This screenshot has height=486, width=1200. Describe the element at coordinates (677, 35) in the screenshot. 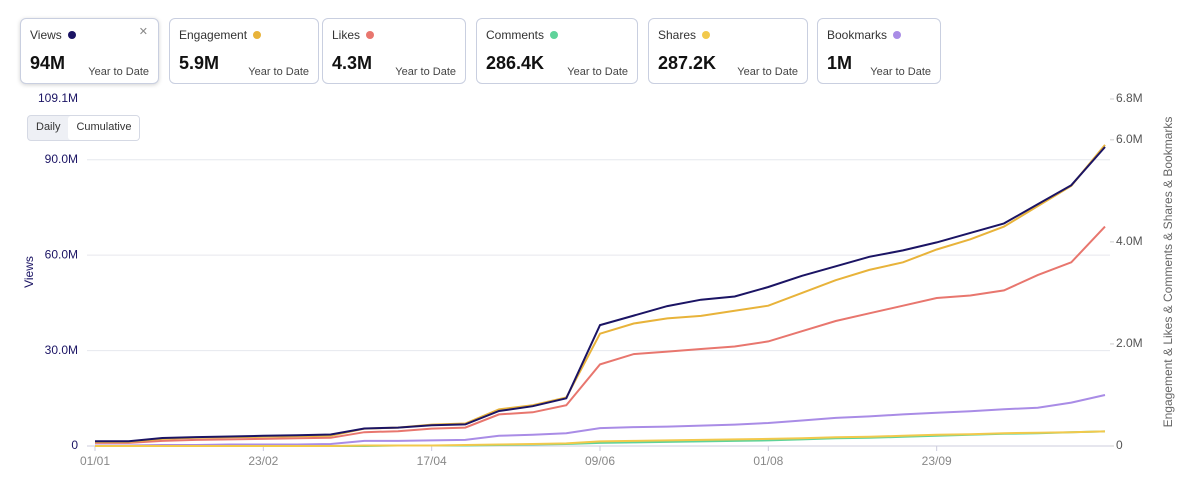

I see `card-label: Shares` at that location.